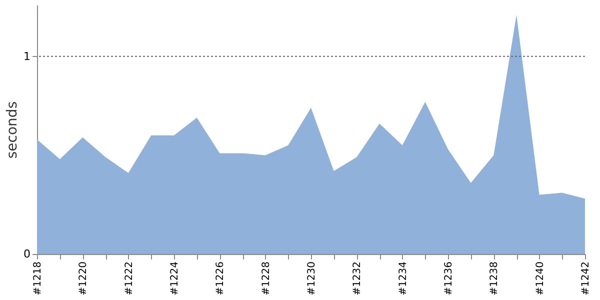 The height and width of the screenshot is (300, 600). I want to click on x-tick-label: #1242, so click(586, 279).